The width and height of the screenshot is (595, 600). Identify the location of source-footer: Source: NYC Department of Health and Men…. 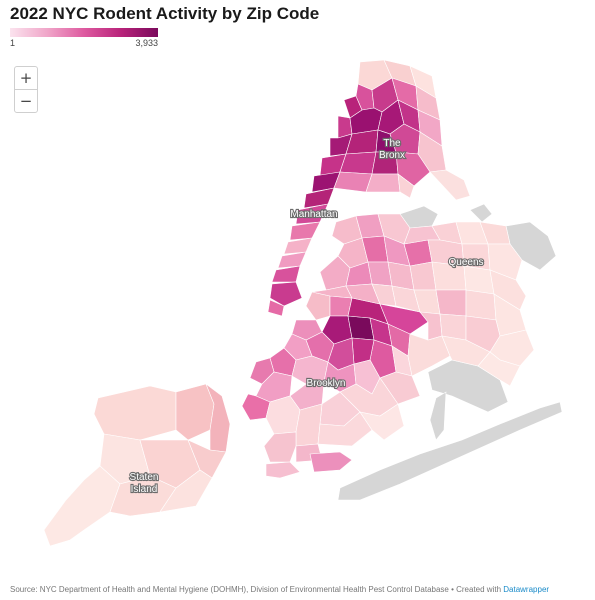
(279, 589).